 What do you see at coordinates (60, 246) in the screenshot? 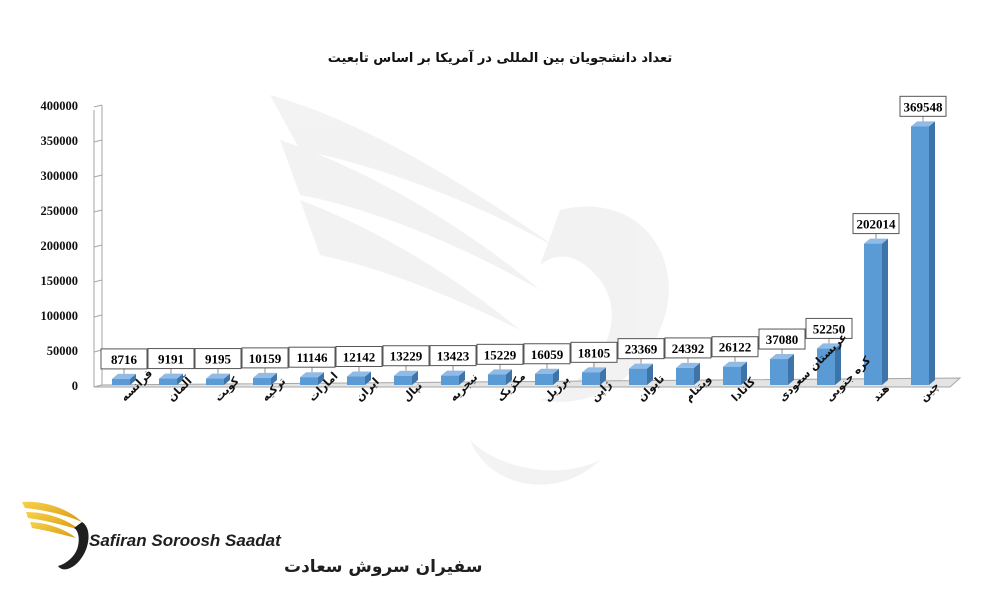
I see `y-tick-label: 200000` at bounding box center [60, 246].